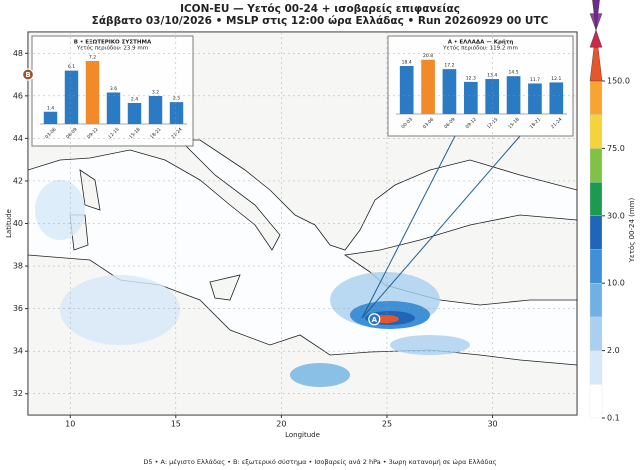 The width and height of the screenshot is (640, 470). Describe the element at coordinates (18, 308) in the screenshot. I see `y-tick-label: 36` at that location.